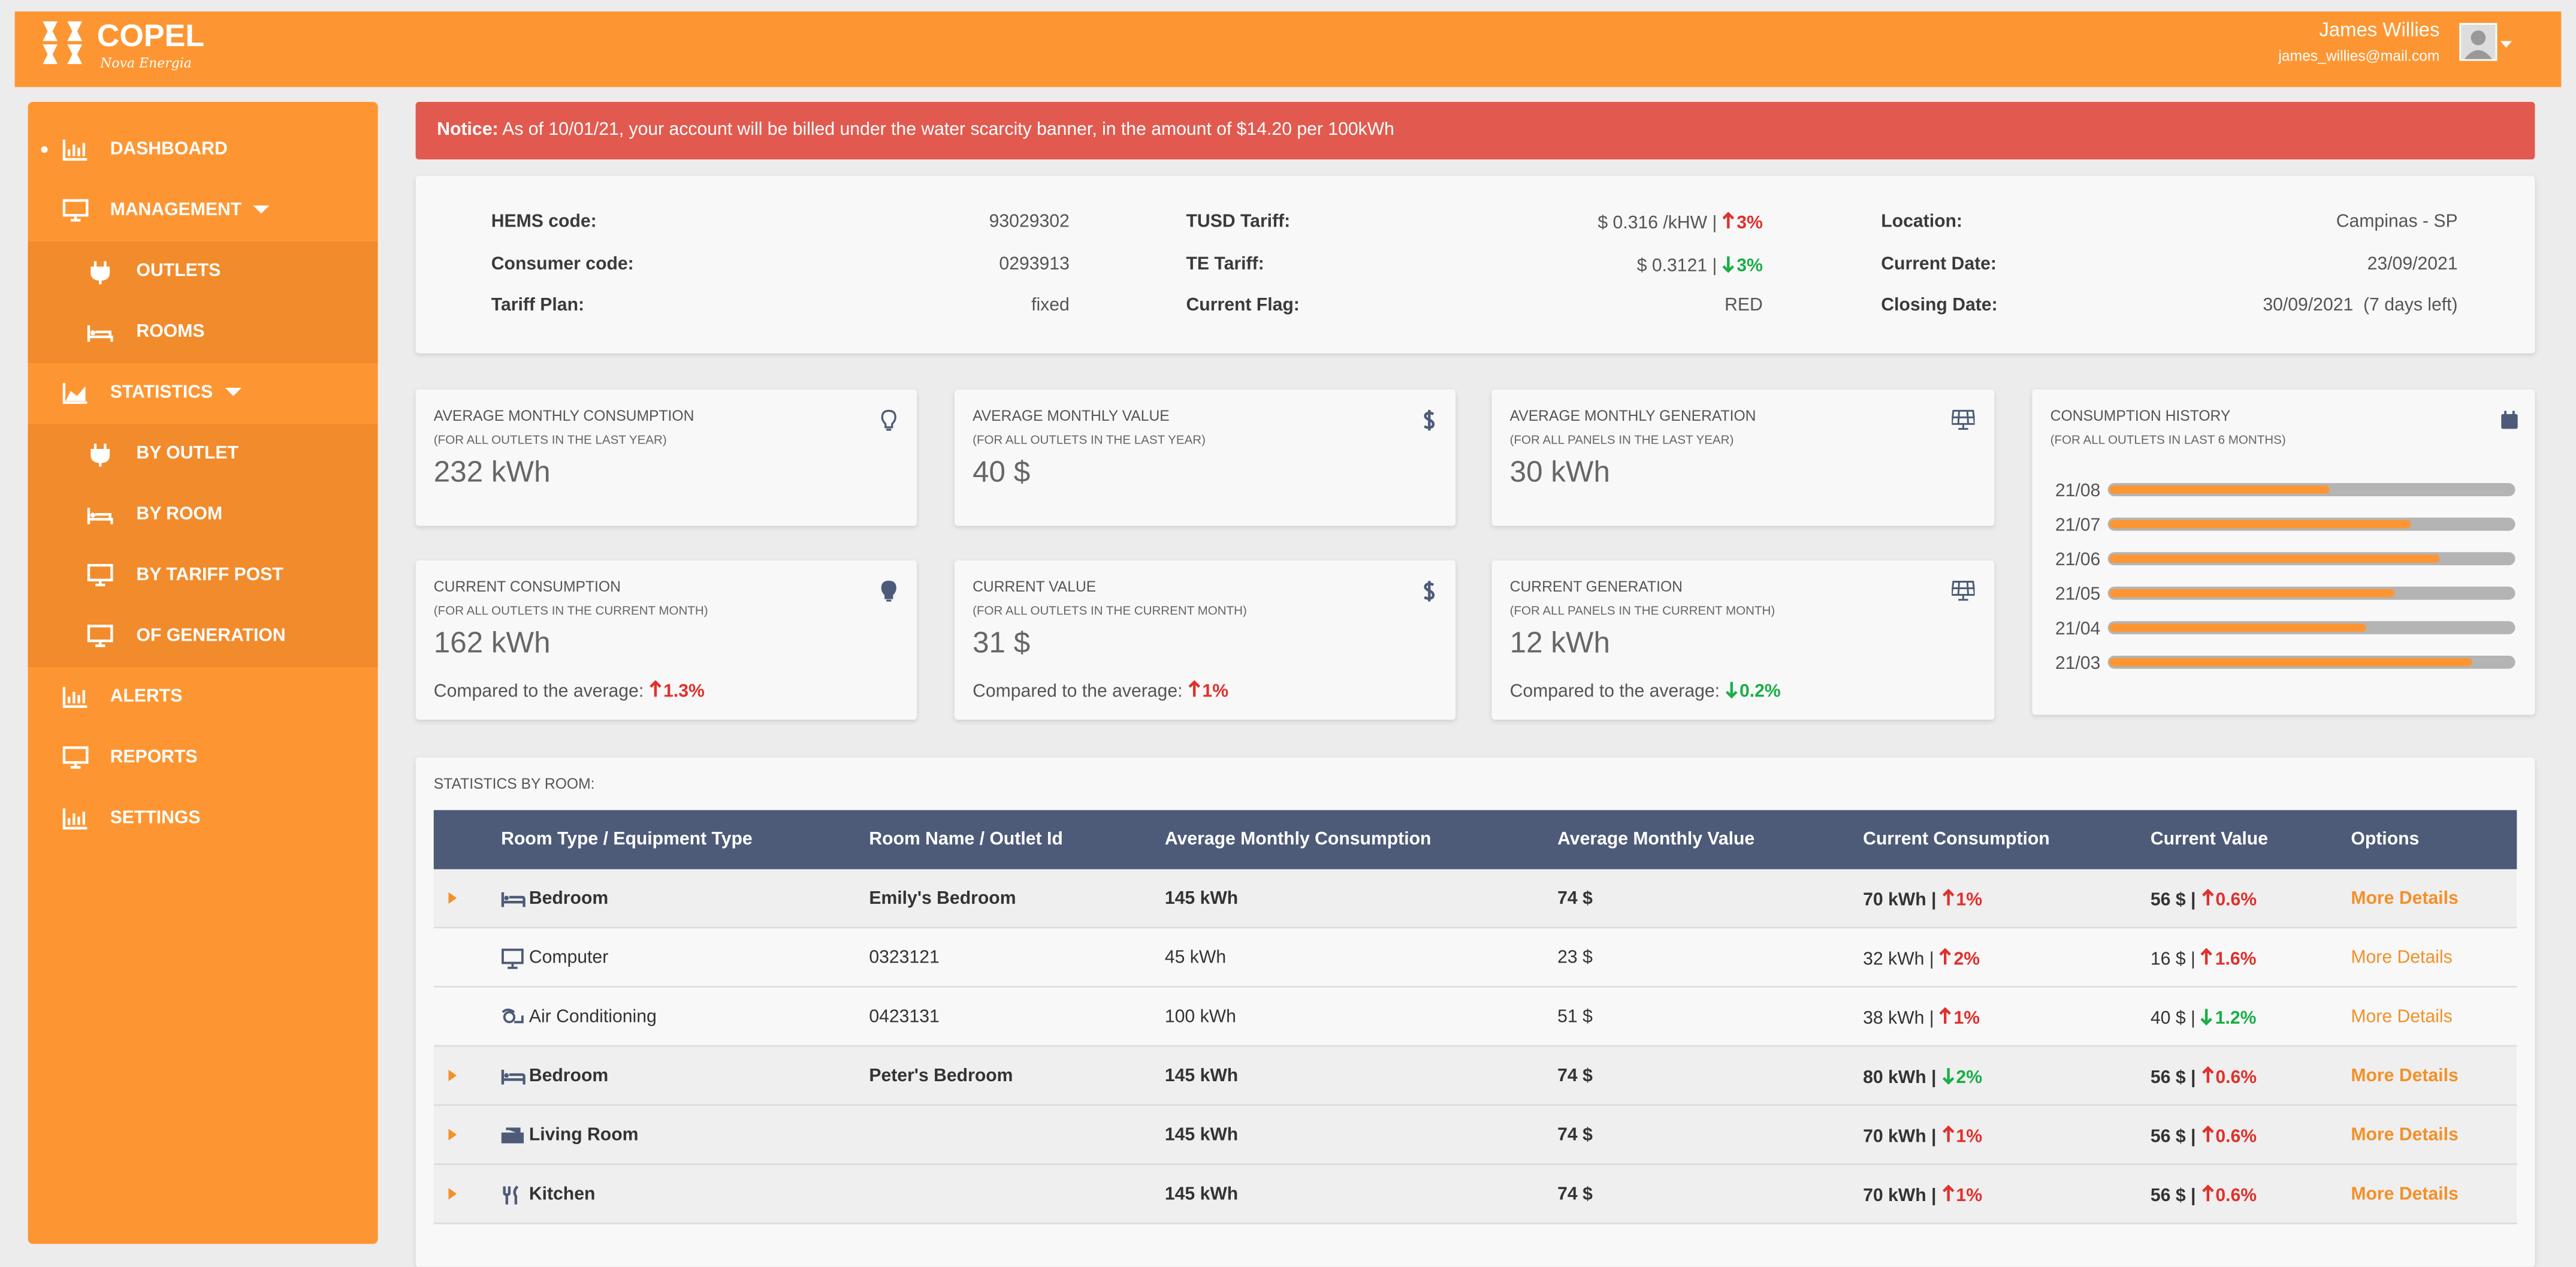 The image size is (2576, 1267). What do you see at coordinates (569, 1076) in the screenshot?
I see `type-cell: Bedroom` at bounding box center [569, 1076].